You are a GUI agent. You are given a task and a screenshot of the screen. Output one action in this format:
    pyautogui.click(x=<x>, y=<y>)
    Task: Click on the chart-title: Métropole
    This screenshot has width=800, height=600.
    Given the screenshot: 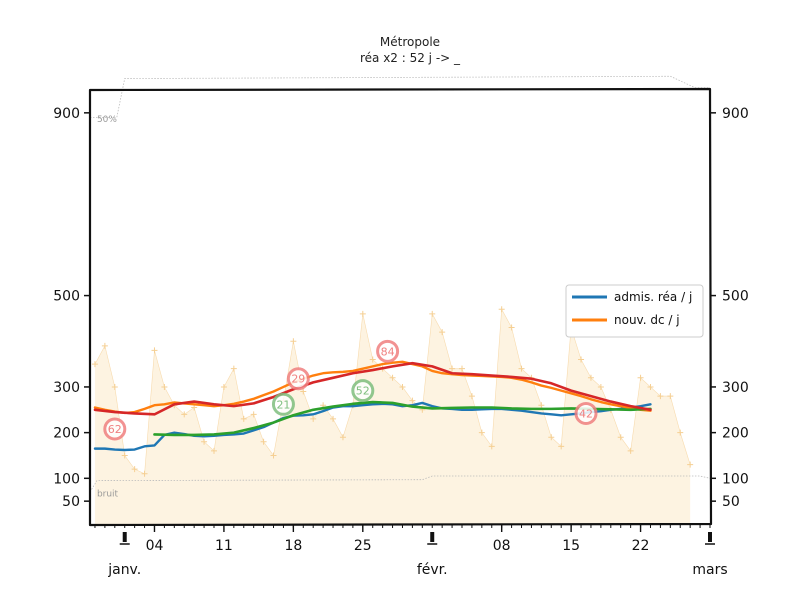 What is the action you would take?
    pyautogui.click(x=410, y=42)
    